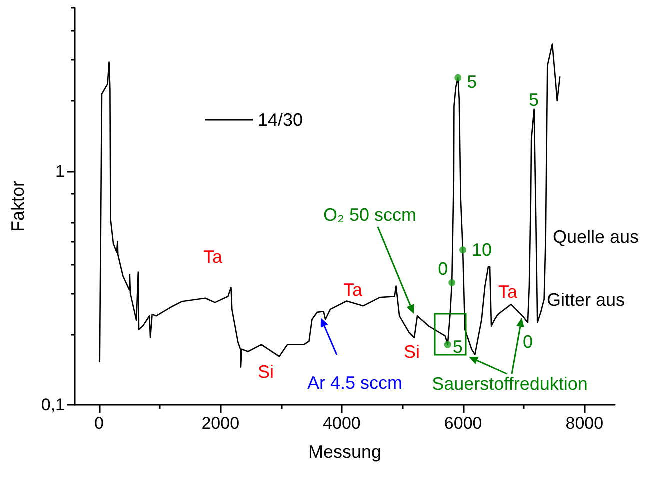 The height and width of the screenshot is (480, 657). I want to click on annotation: Ar 4.5 sccm, so click(355, 383).